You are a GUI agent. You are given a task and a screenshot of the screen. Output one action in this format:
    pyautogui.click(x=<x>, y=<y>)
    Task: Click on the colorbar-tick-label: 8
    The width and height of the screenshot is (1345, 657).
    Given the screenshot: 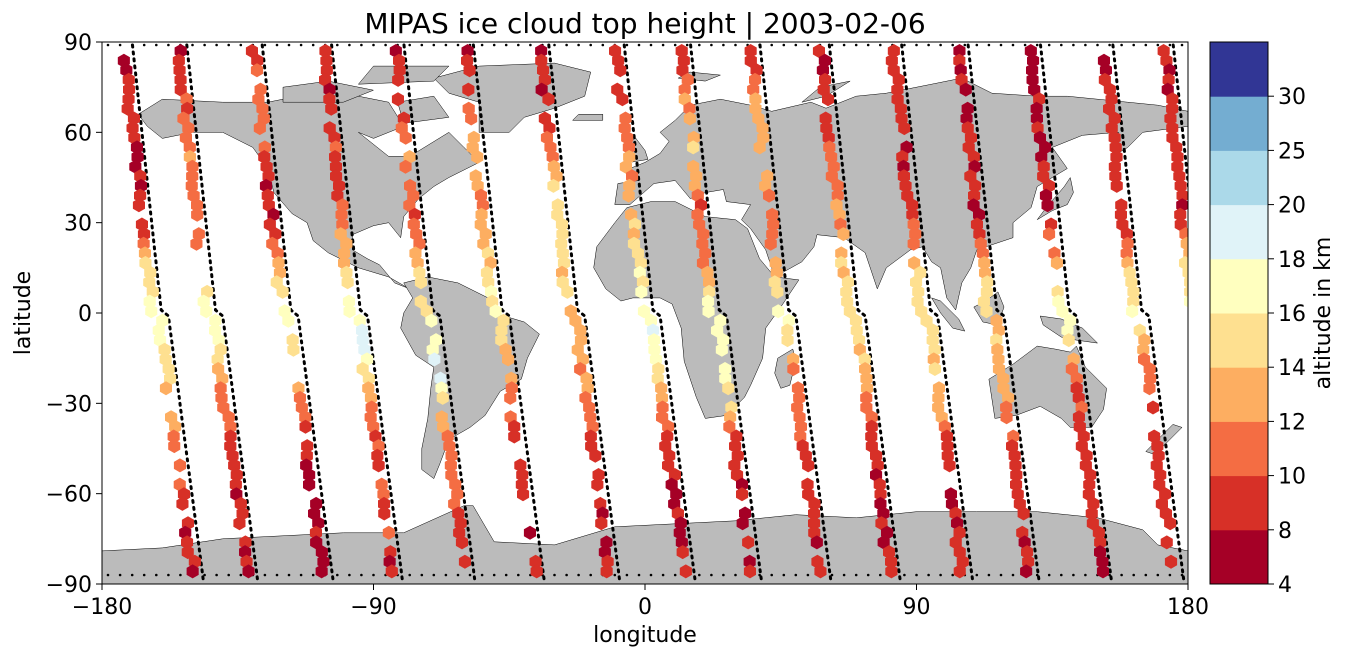 What is the action you would take?
    pyautogui.click(x=1285, y=531)
    